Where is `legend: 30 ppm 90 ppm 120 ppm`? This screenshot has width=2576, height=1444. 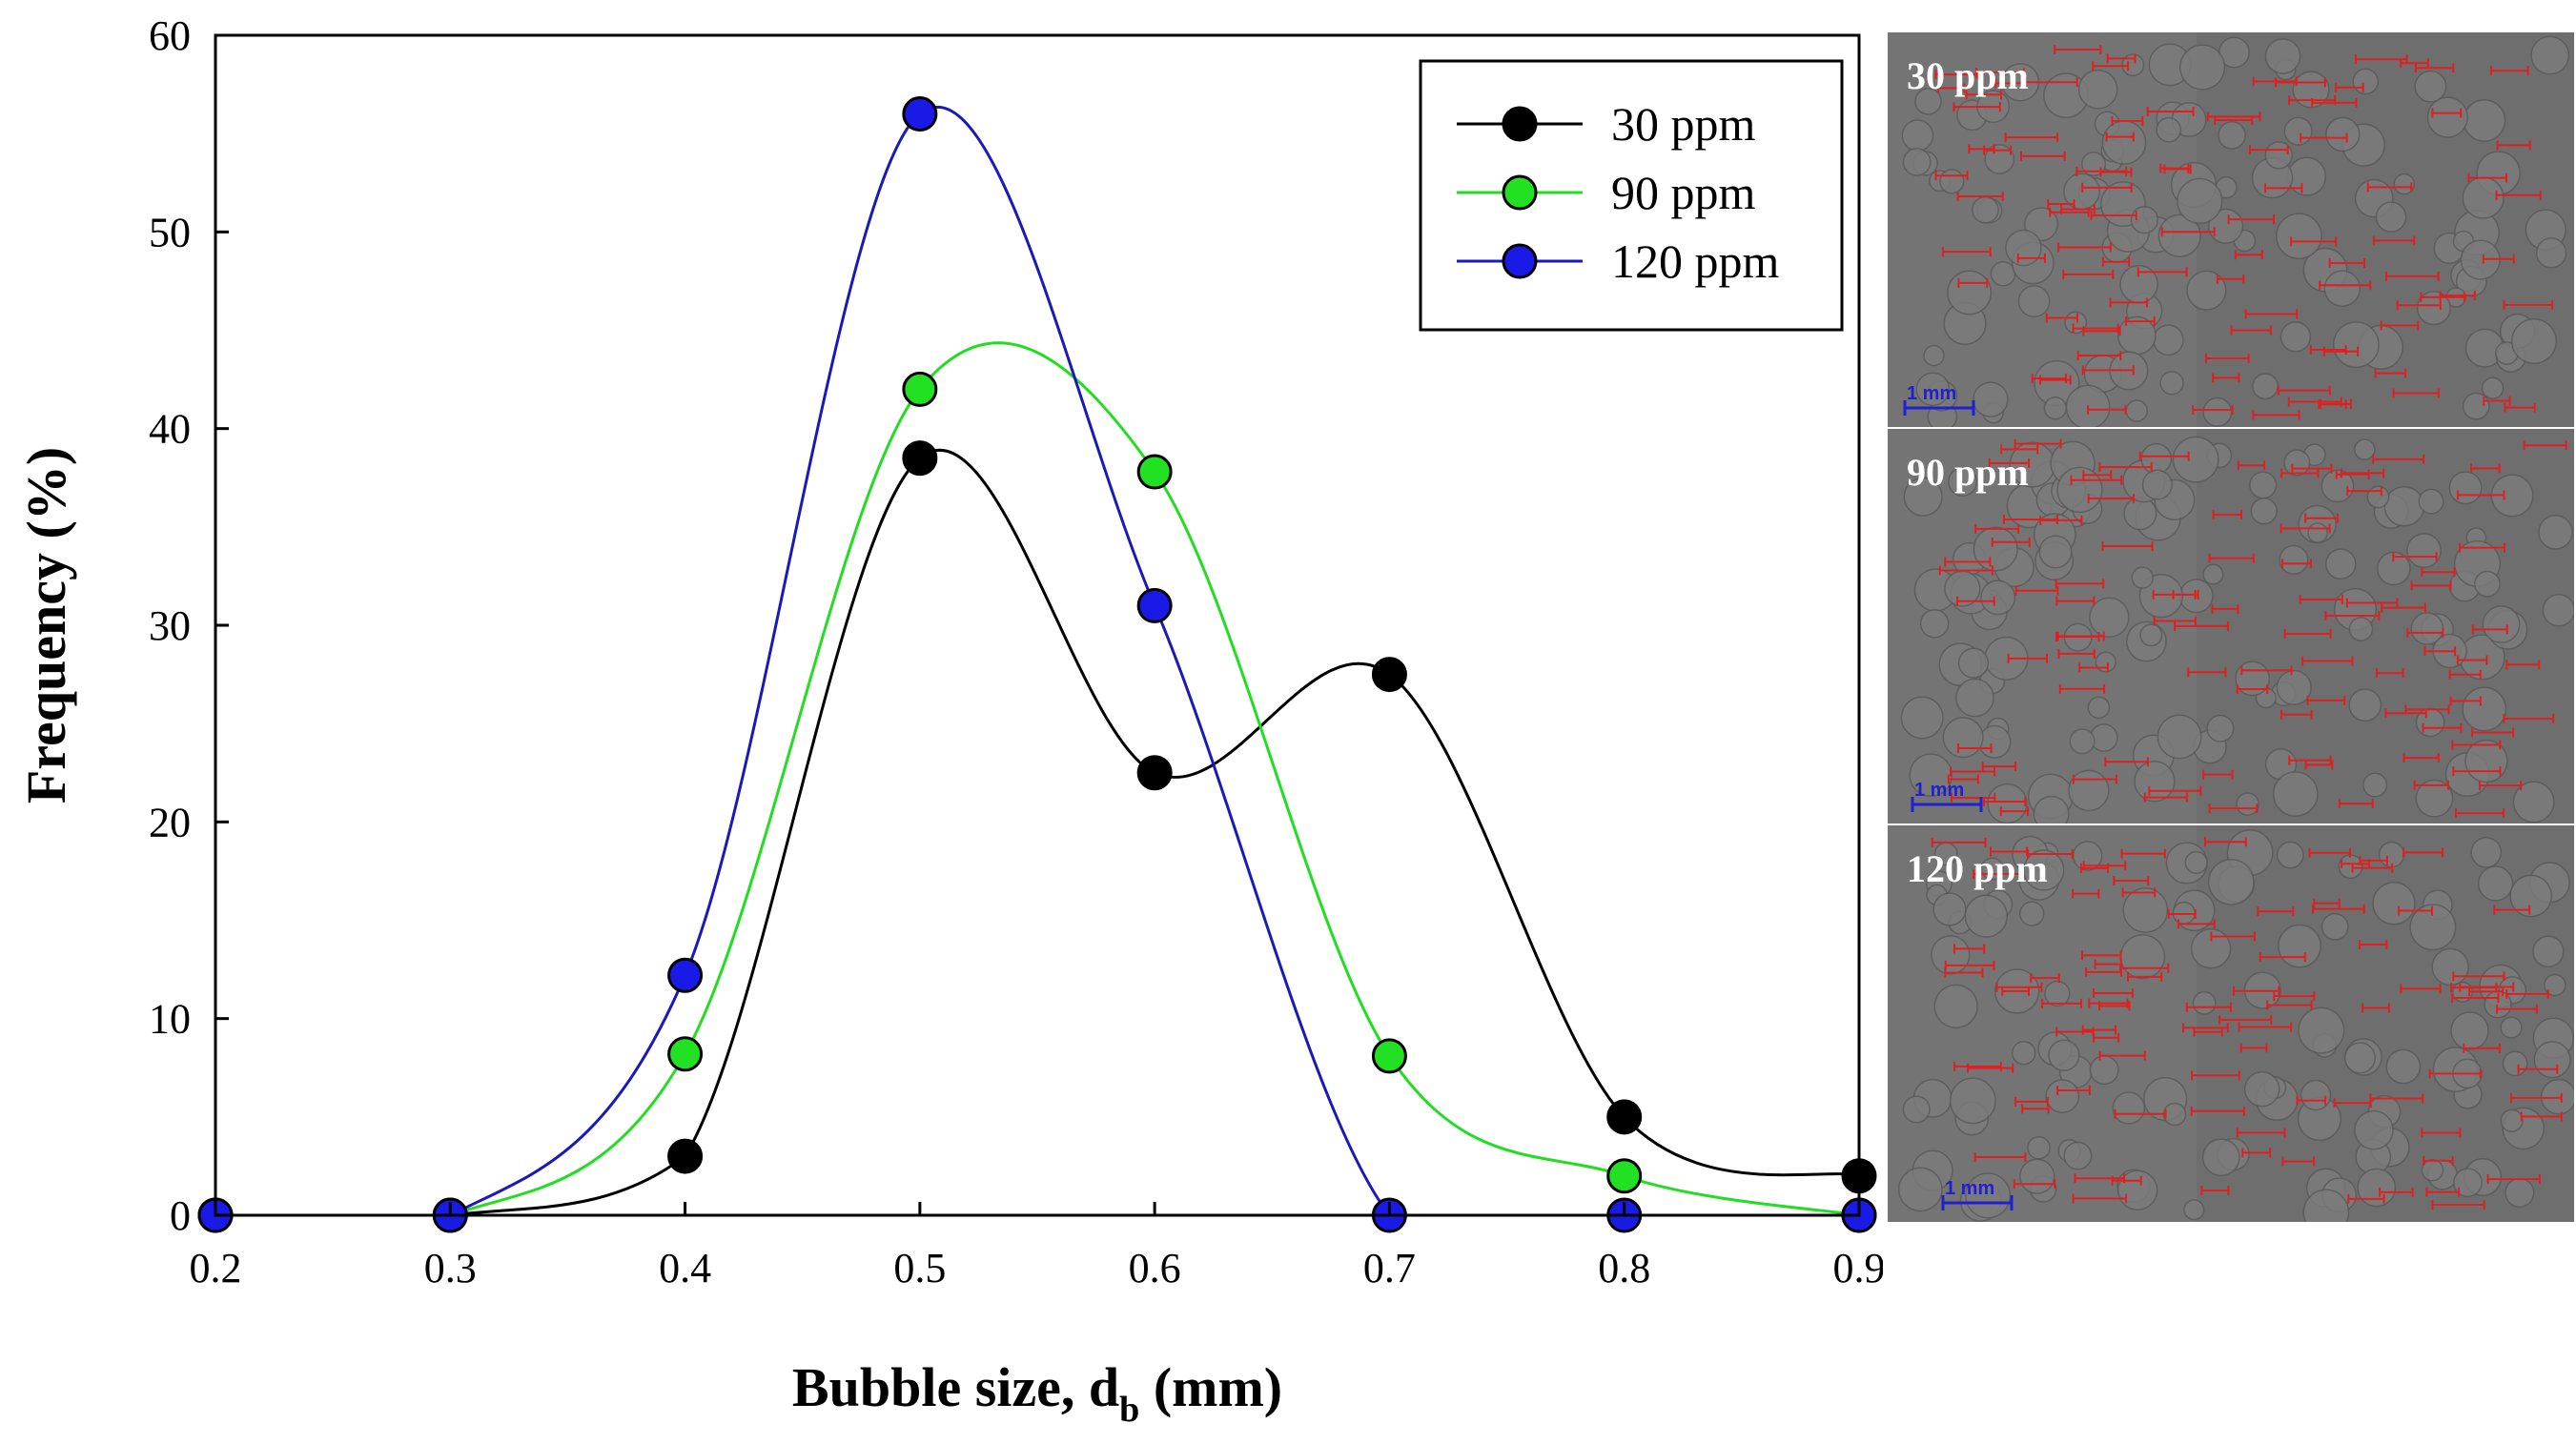
legend: 30 ppm 90 ppm 120 ppm is located at coordinates (1631, 195).